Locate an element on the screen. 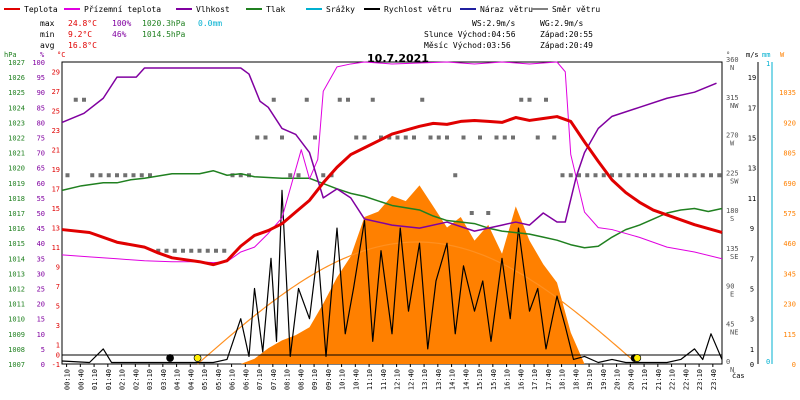 This screenshot has width=800, height=400. wind-tick-label: 15 is located at coordinates (752, 139).